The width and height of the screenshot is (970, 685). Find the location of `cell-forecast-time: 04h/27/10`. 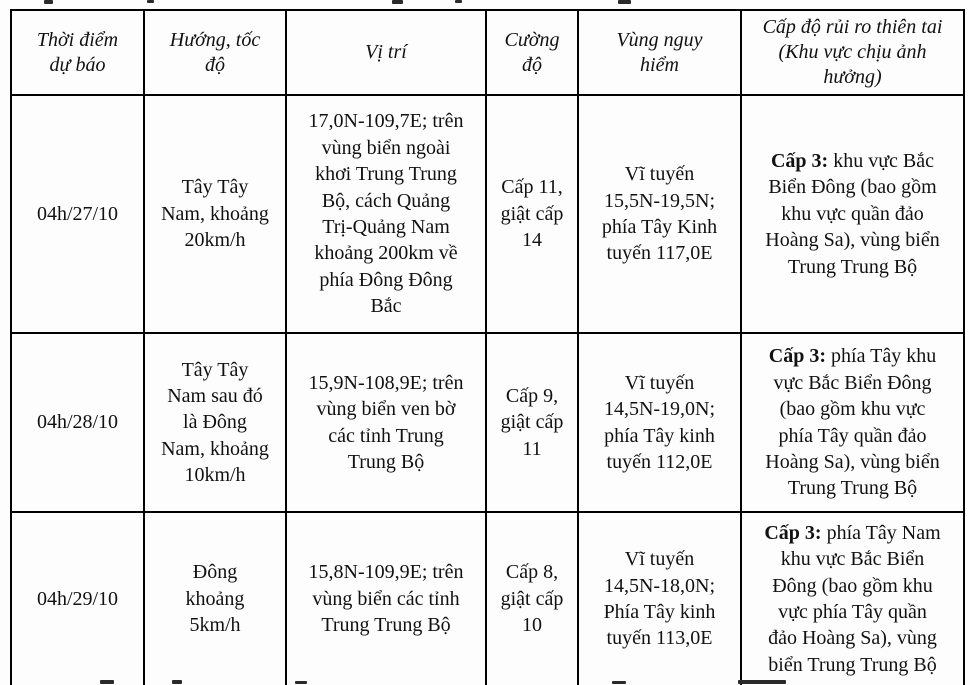

cell-forecast-time: 04h/27/10 is located at coordinates (77, 214).